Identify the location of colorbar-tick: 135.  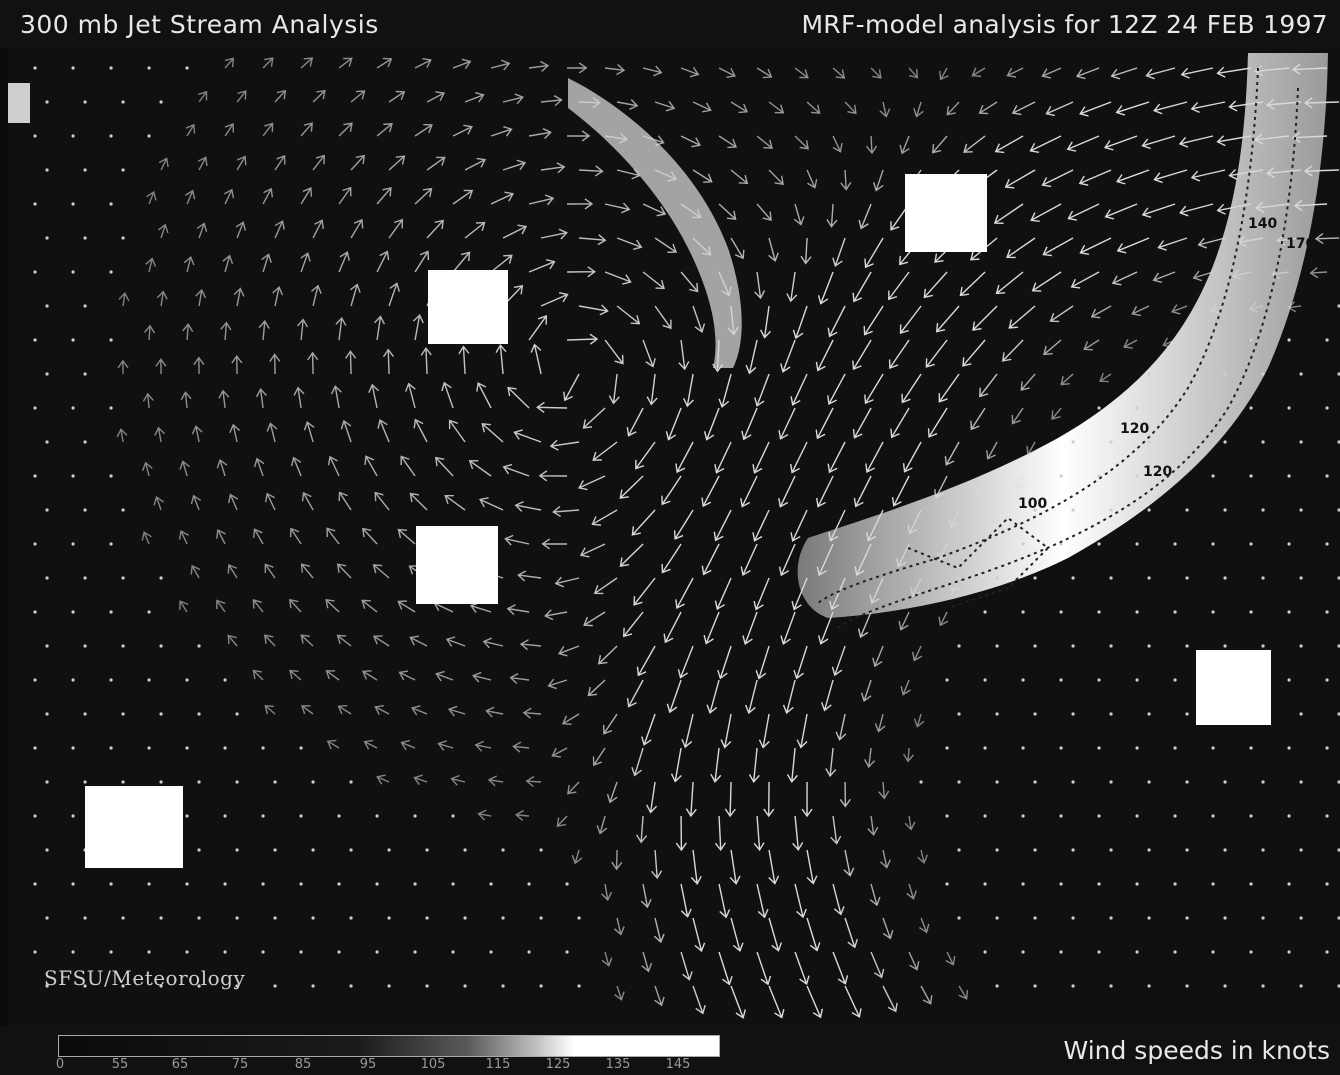
(618, 1064).